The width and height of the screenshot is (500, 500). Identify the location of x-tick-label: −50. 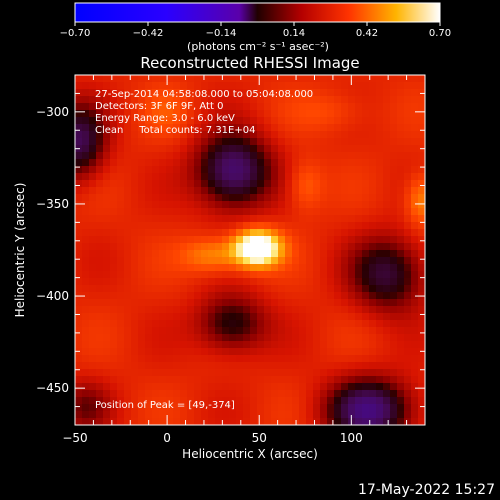
(74, 438).